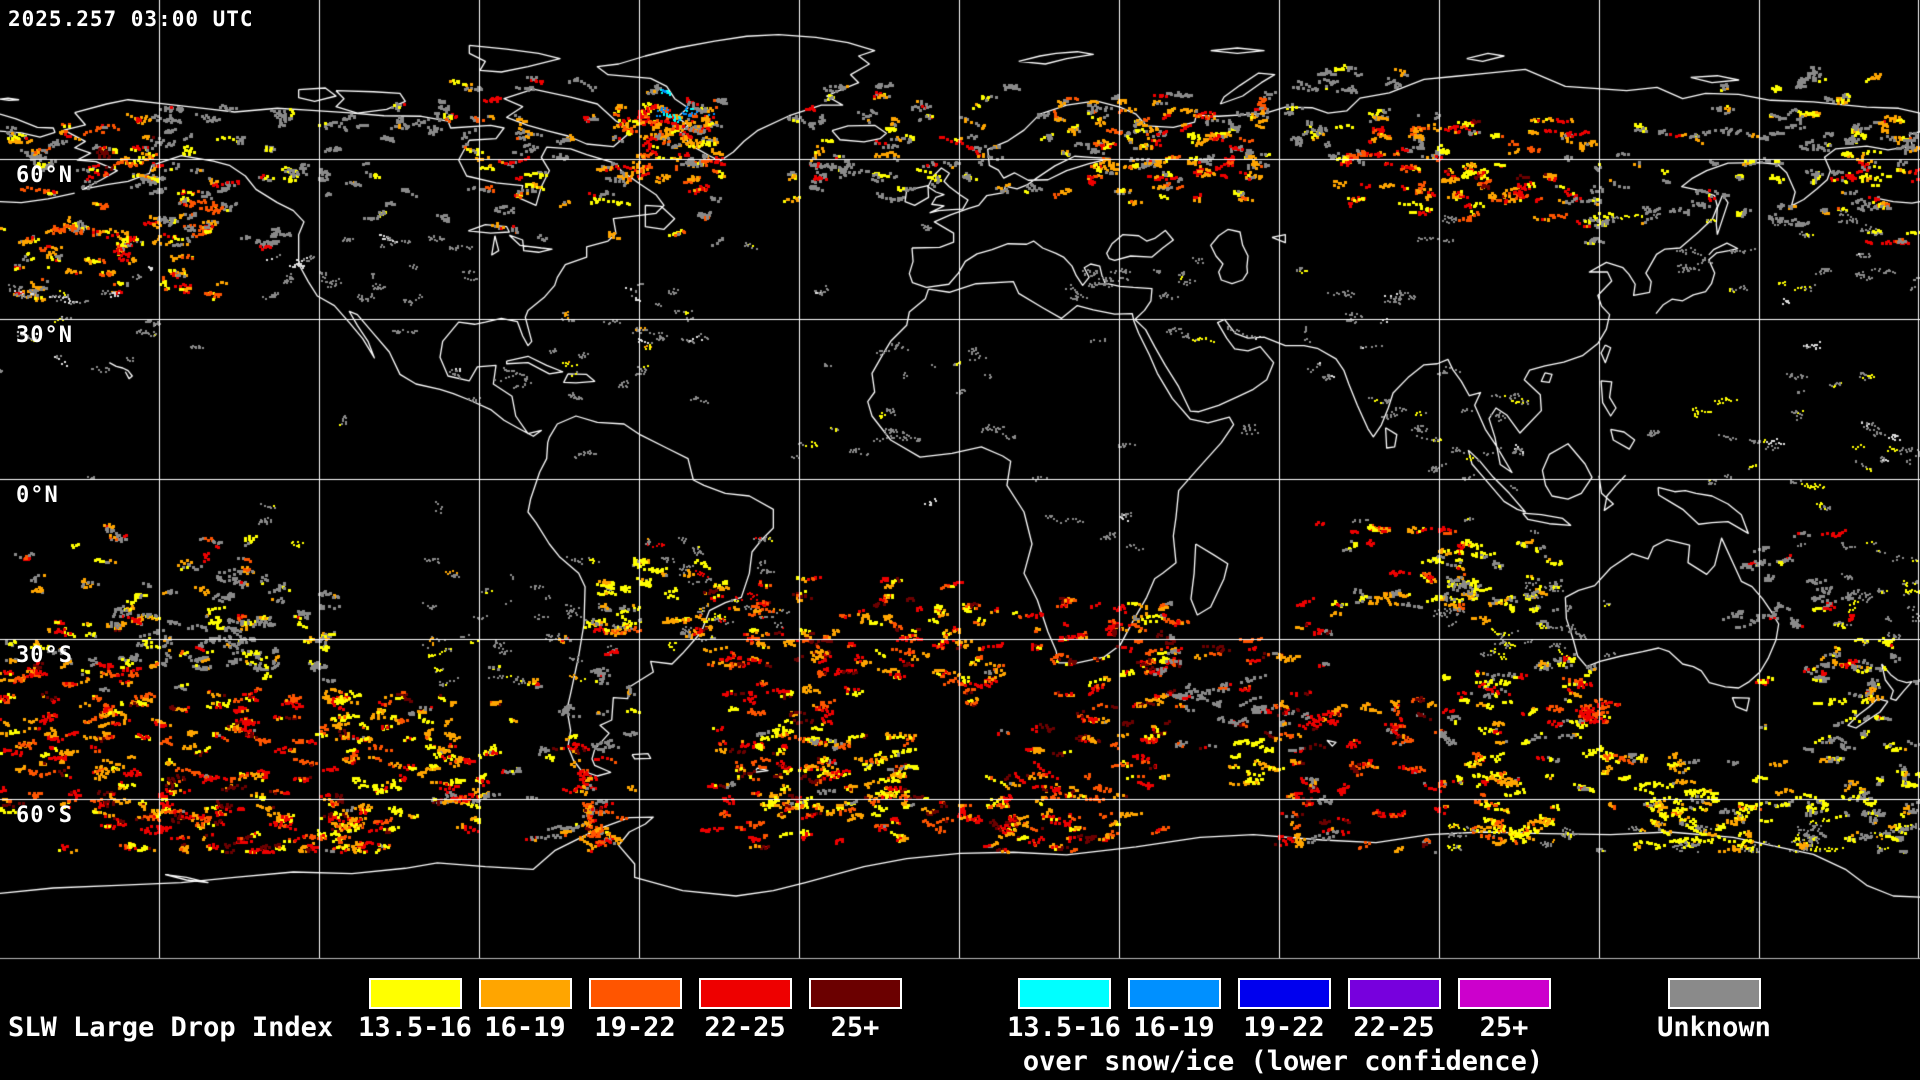 Image resolution: width=1920 pixels, height=1080 pixels. What do you see at coordinates (1394, 1027) in the screenshot?
I see `legend-label-snowice-22-25: 22-25` at bounding box center [1394, 1027].